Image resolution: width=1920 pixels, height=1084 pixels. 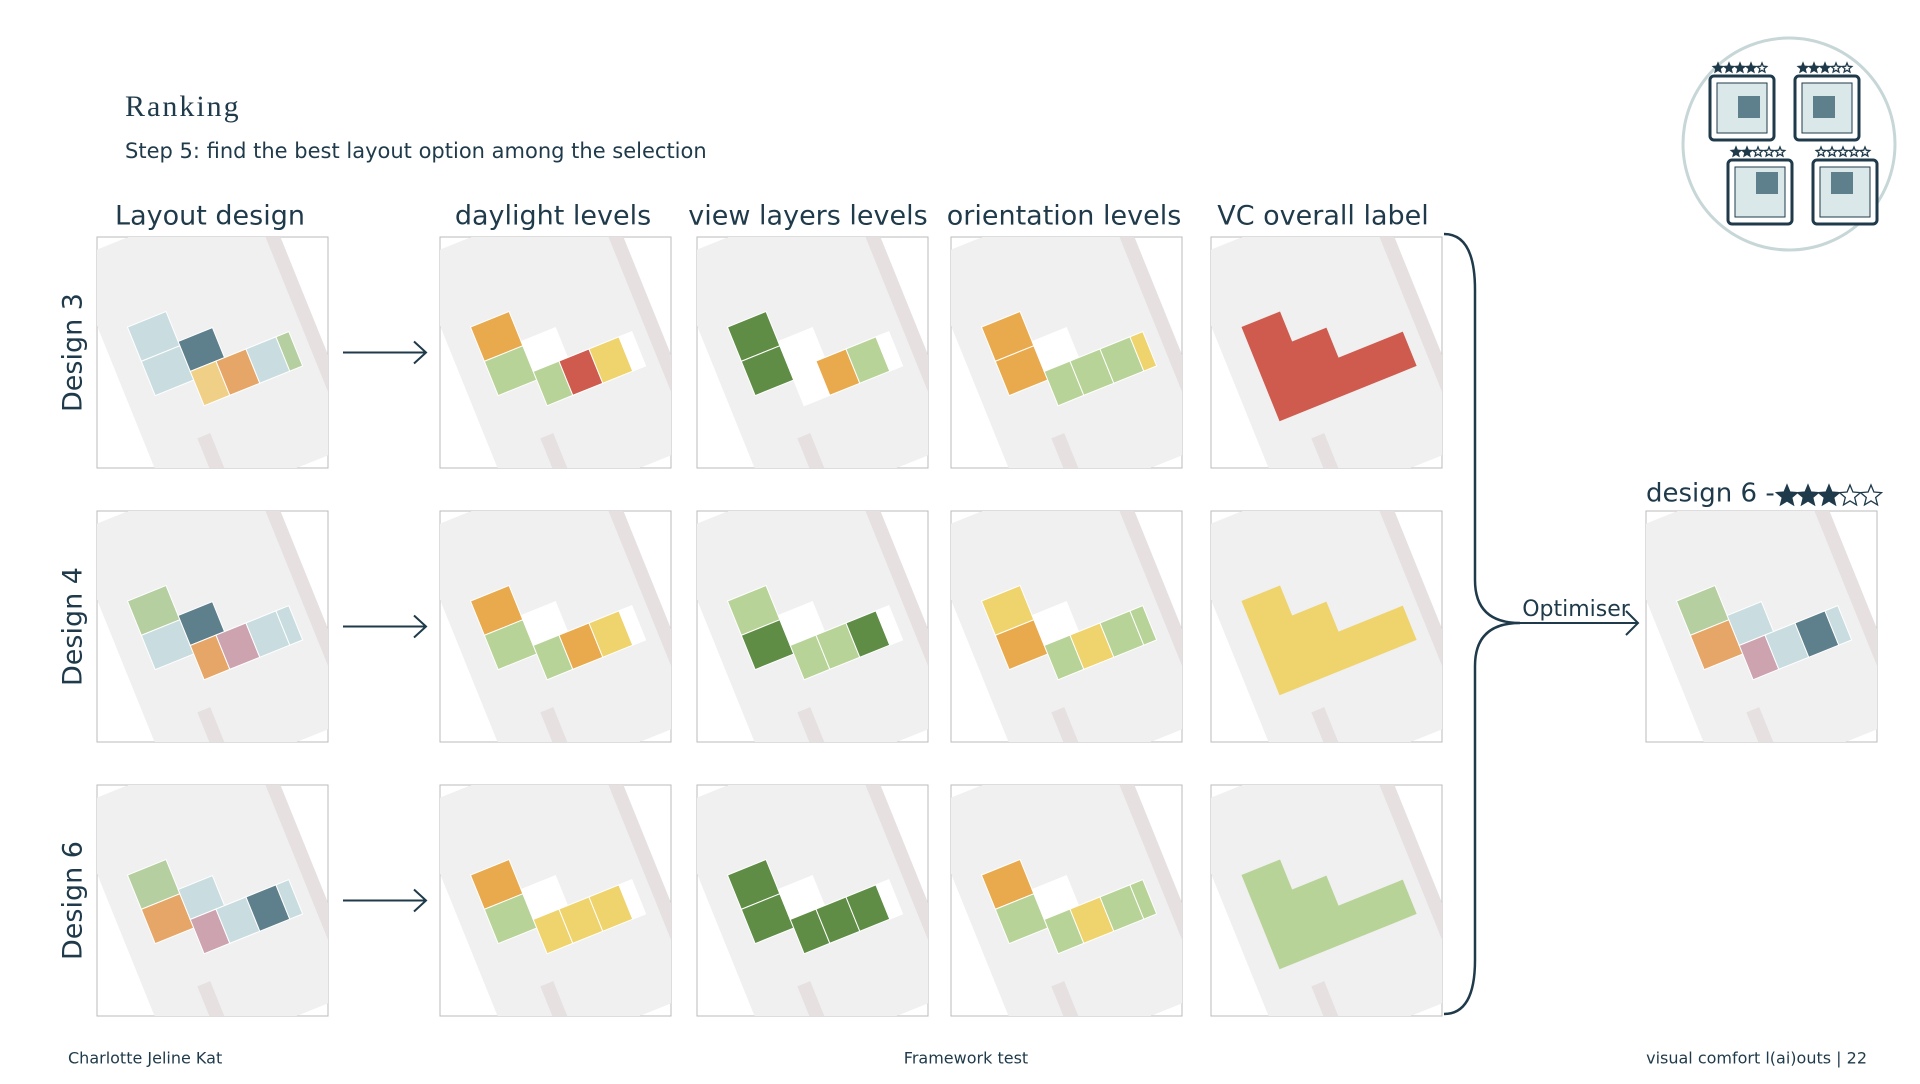 What do you see at coordinates (1756, 1058) in the screenshot?
I see `footer-page: visual comfort l(ai)outs | 22` at bounding box center [1756, 1058].